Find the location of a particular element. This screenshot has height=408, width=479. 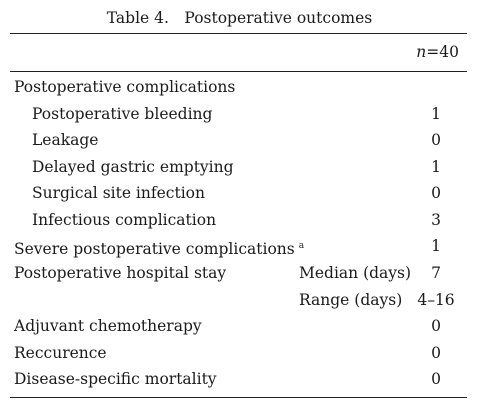

row-label: Infectious complication is located at coordinates (124, 220).